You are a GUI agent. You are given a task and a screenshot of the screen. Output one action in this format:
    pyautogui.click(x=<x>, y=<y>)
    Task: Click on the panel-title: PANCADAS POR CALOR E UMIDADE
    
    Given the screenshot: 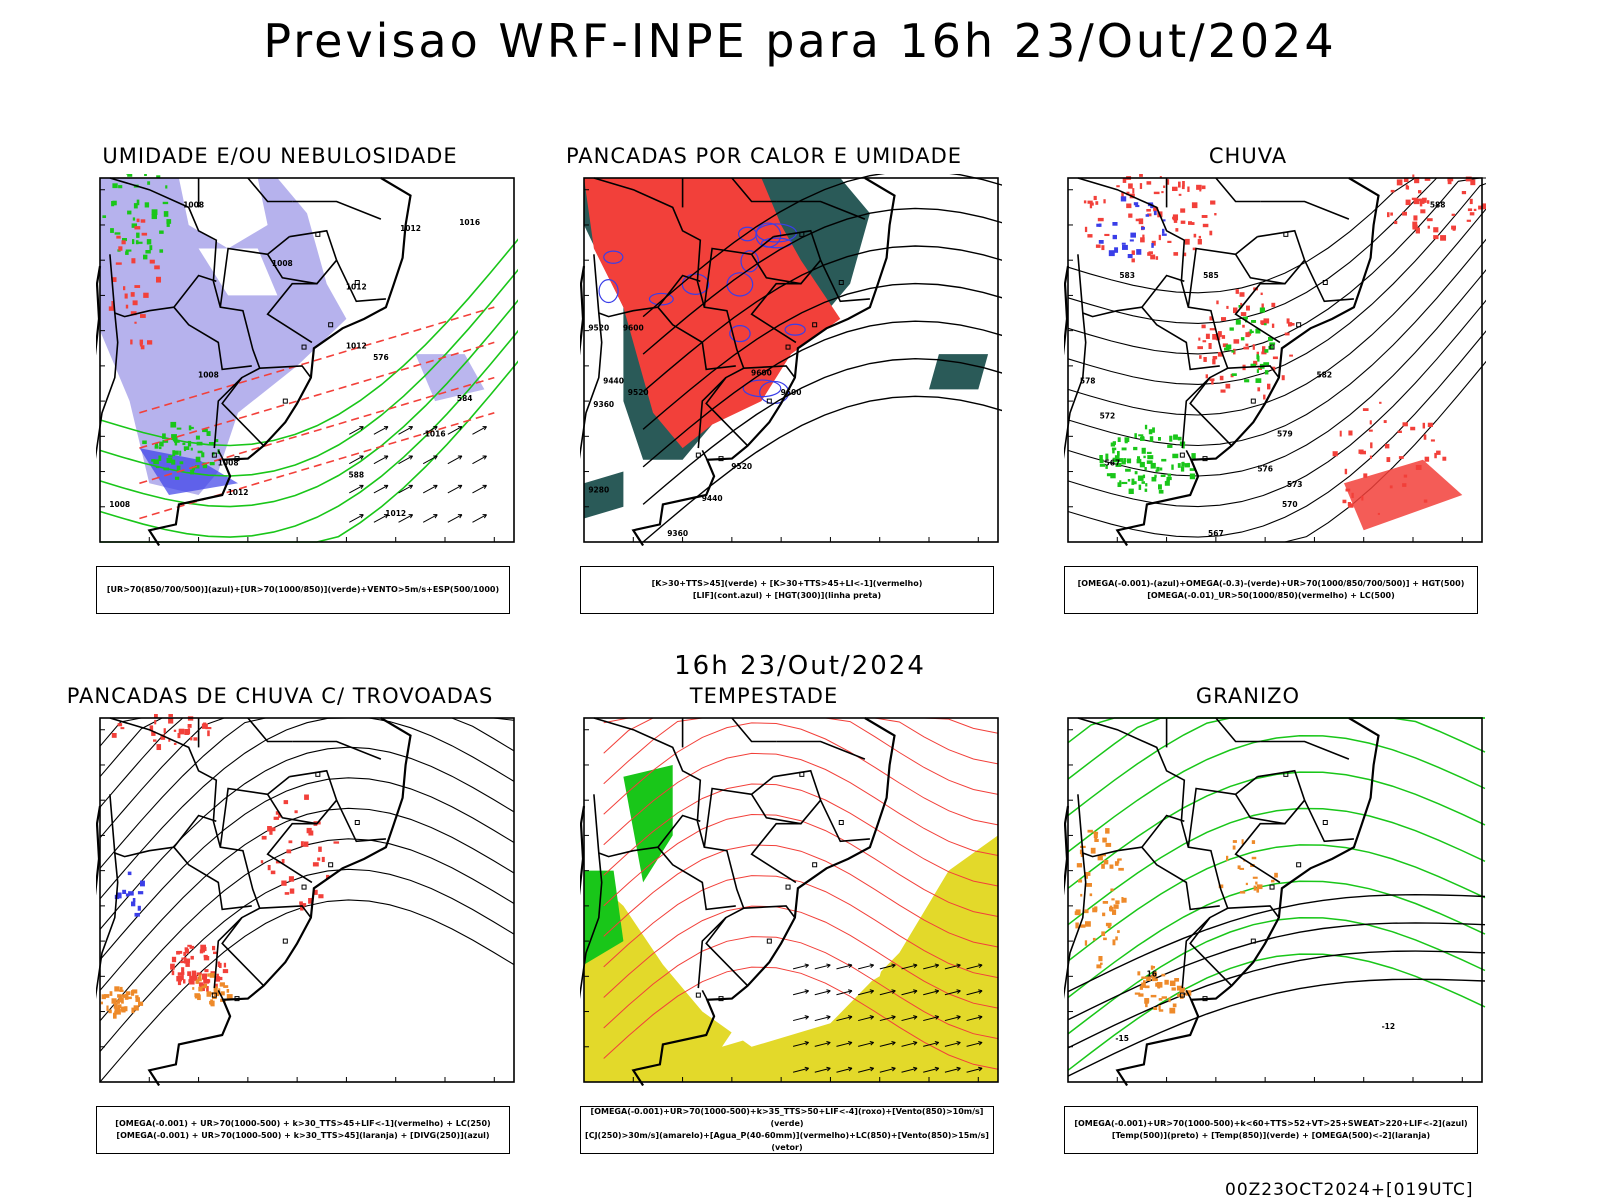 What is the action you would take?
    pyautogui.click(x=764, y=156)
    